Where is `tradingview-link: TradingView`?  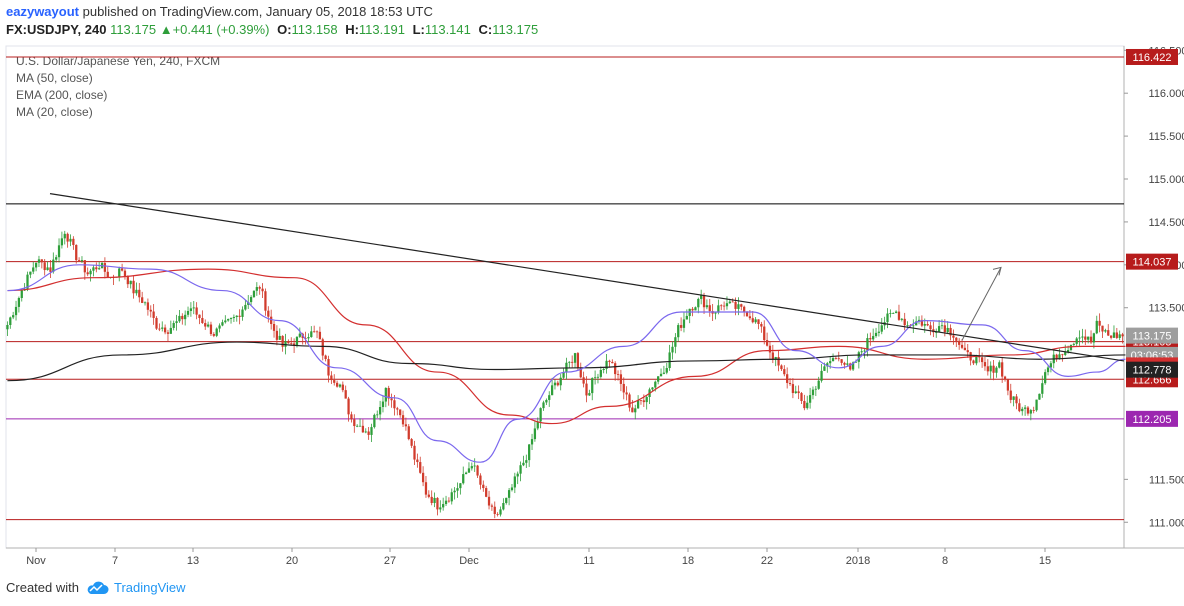
tradingview-link: TradingView is located at coordinates (135, 587).